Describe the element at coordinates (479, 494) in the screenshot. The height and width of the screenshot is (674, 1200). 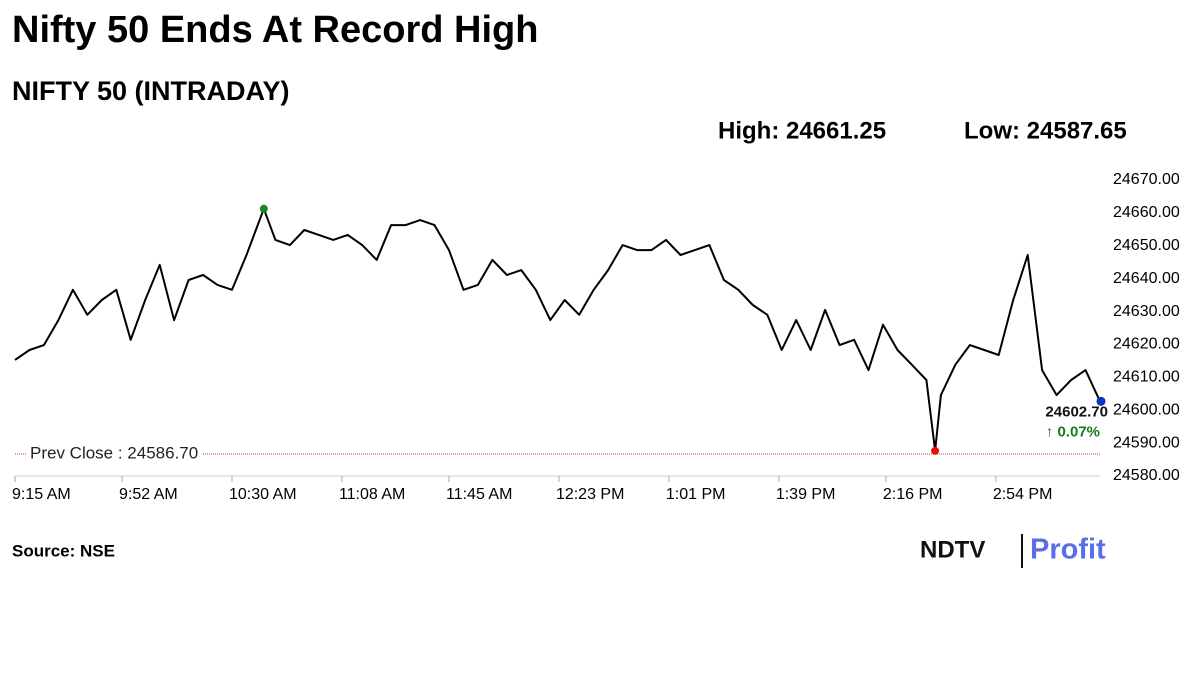
I see `x-tick-label: 11:45 AM` at that location.